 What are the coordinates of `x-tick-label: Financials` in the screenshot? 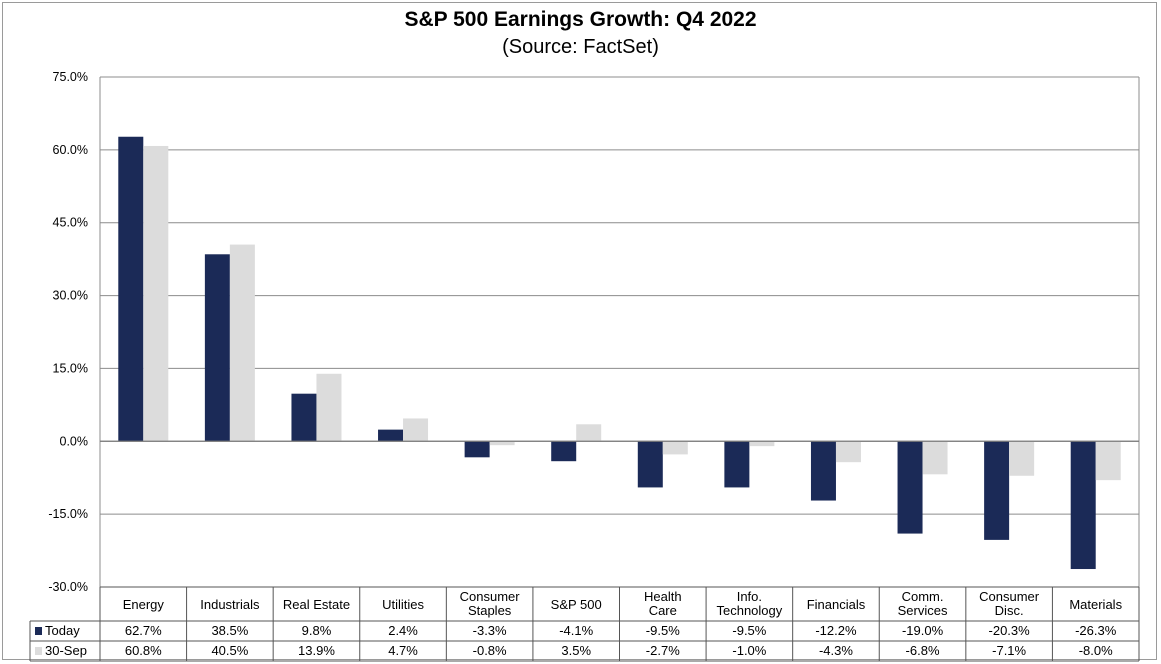 It's located at (836, 604).